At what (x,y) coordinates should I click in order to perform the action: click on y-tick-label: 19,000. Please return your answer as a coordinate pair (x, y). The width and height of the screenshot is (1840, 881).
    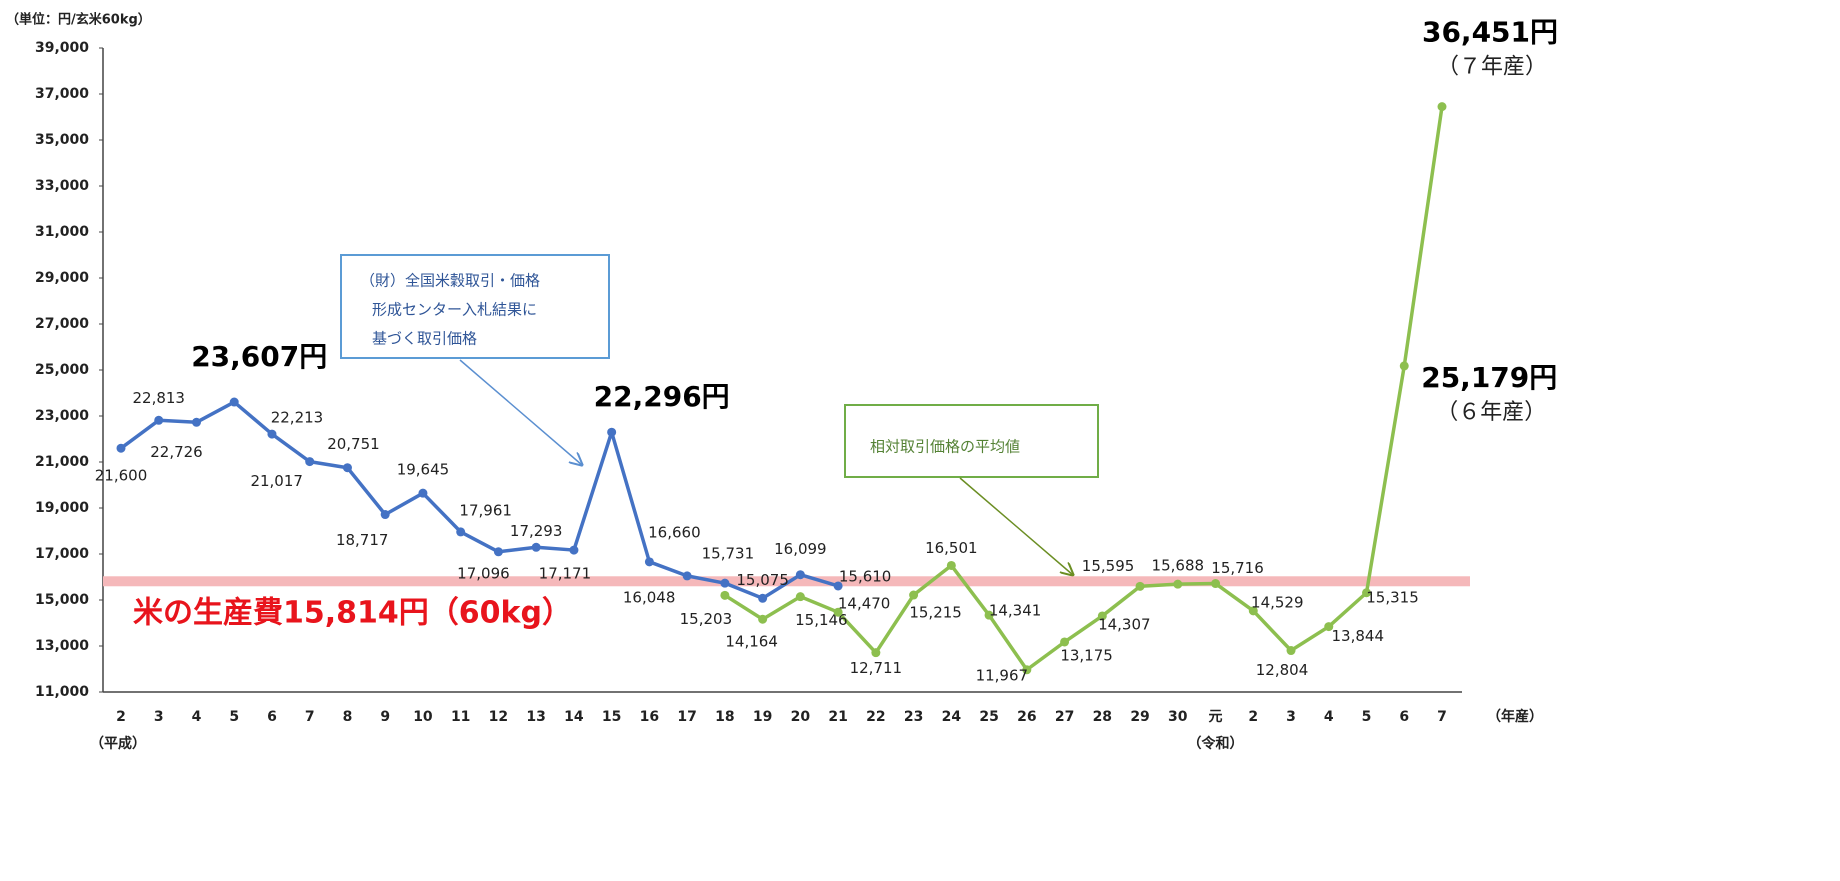
    Looking at the image, I should click on (62, 508).